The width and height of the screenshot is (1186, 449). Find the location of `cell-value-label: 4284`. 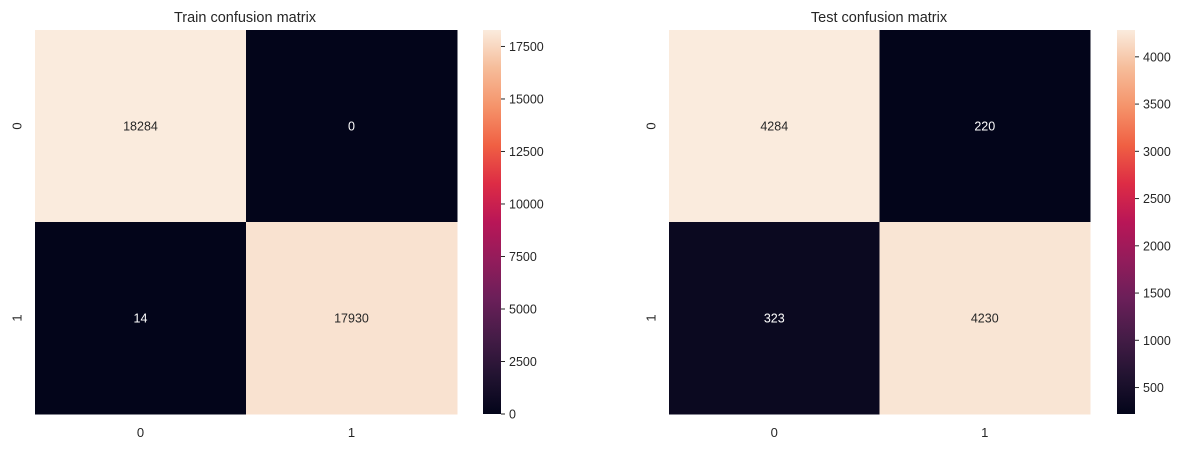

cell-value-label: 4284 is located at coordinates (774, 127).